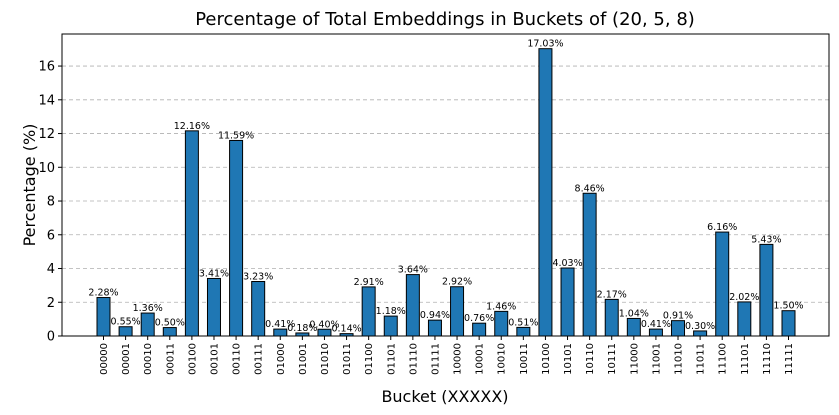  I want to click on x-tick-label: 10010, so click(502, 359).